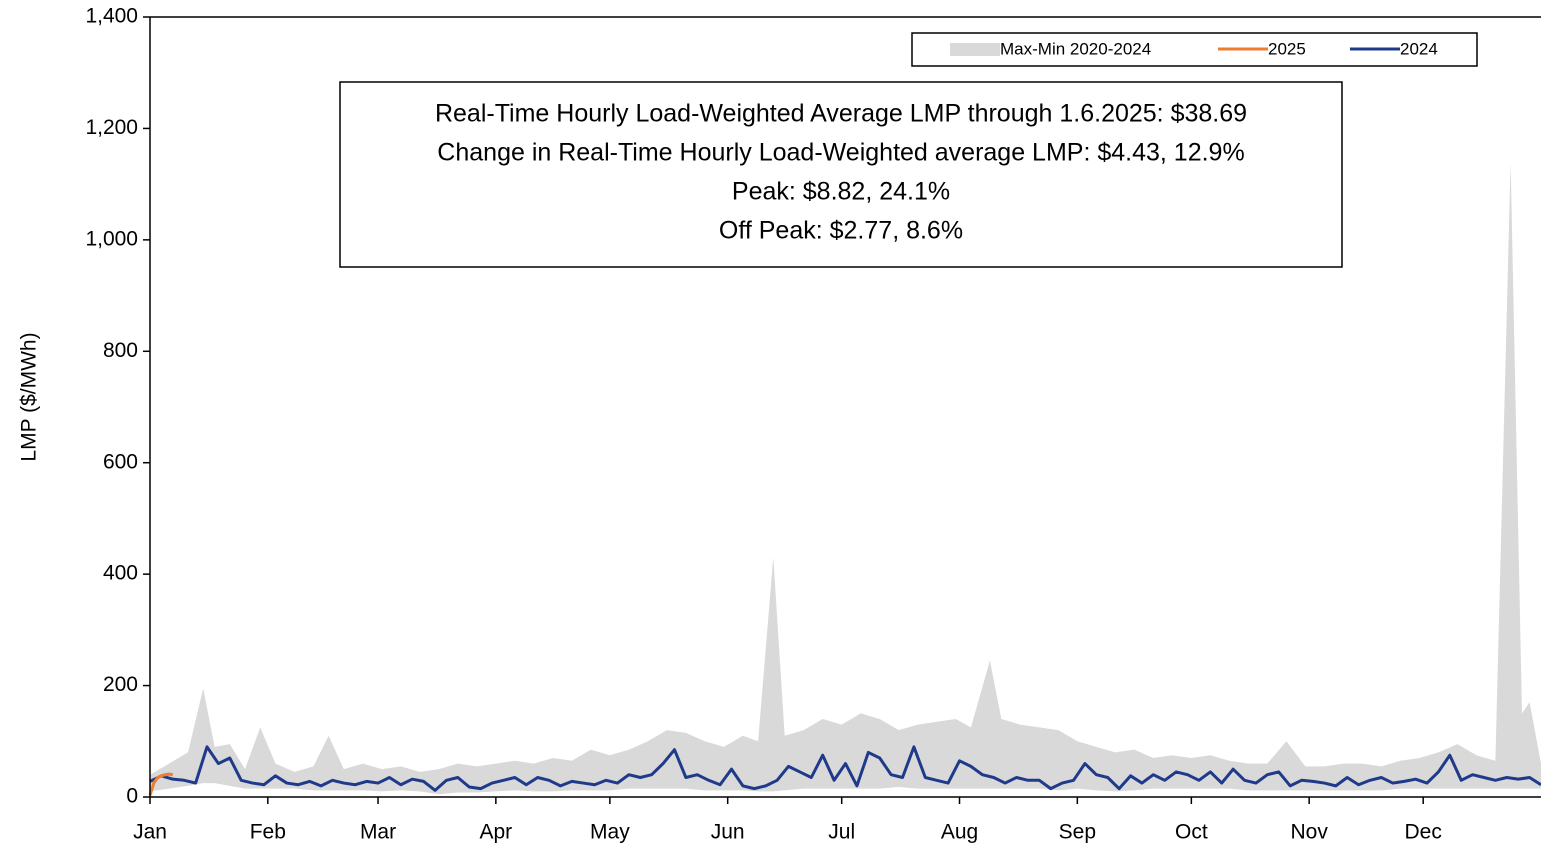 The height and width of the screenshot is (848, 1541). What do you see at coordinates (728, 832) in the screenshot?
I see `x-tick-label: Jun` at bounding box center [728, 832].